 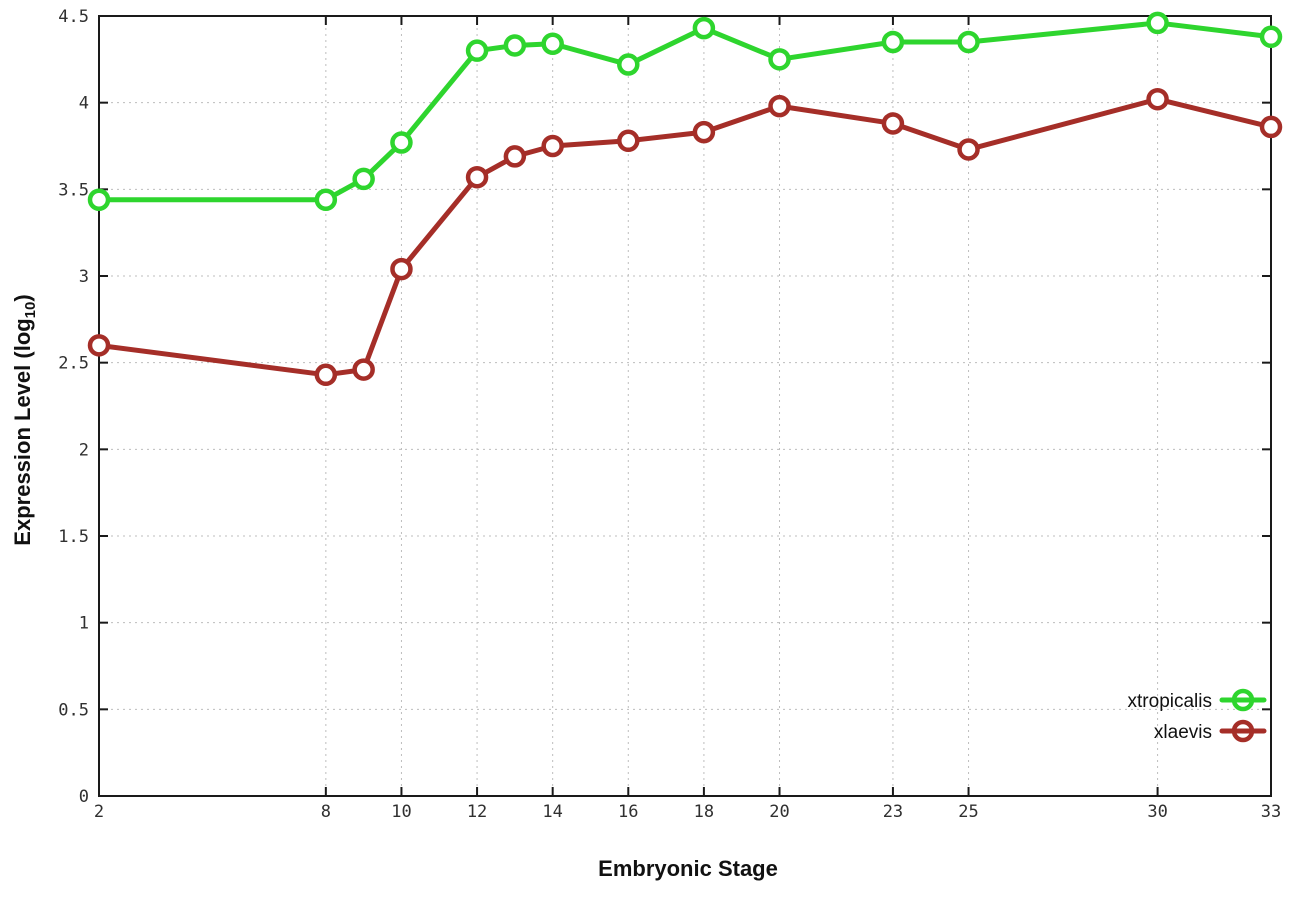 What do you see at coordinates (326, 812) in the screenshot?
I see `x-tick-label: 8` at bounding box center [326, 812].